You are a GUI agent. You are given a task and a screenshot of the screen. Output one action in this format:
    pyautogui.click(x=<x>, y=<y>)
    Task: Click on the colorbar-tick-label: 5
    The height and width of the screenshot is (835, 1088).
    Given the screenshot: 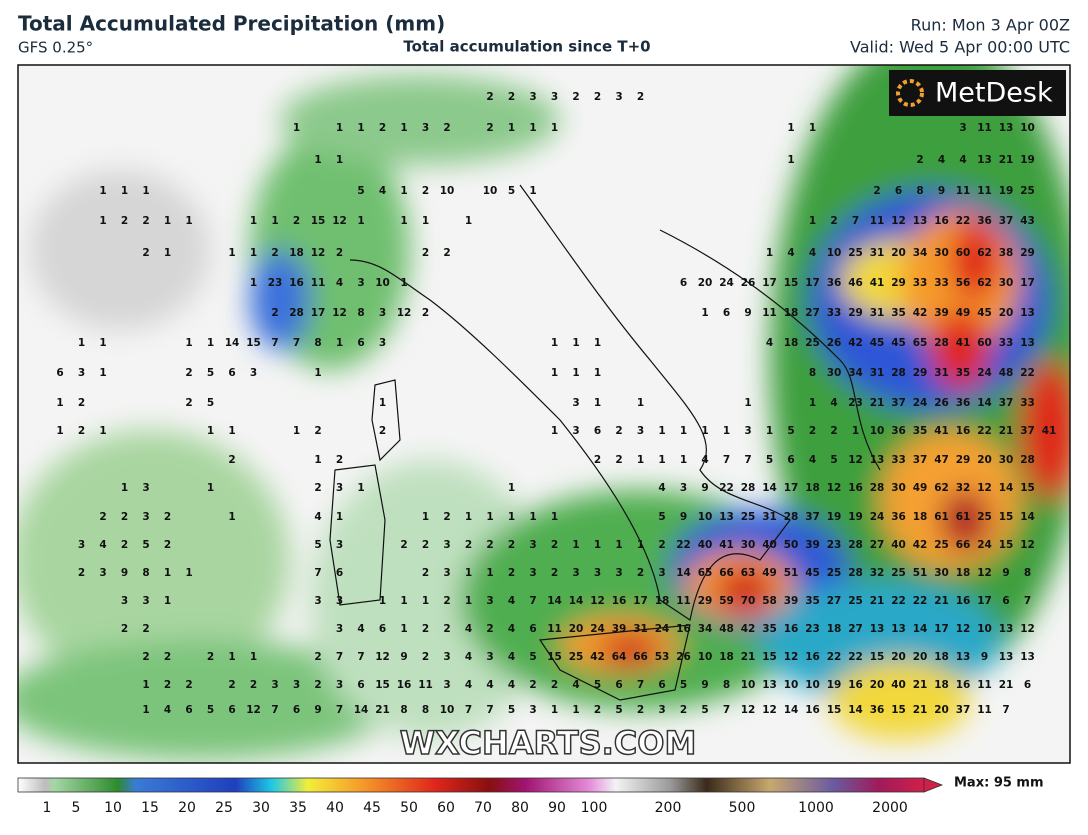 What is the action you would take?
    pyautogui.click(x=76, y=808)
    